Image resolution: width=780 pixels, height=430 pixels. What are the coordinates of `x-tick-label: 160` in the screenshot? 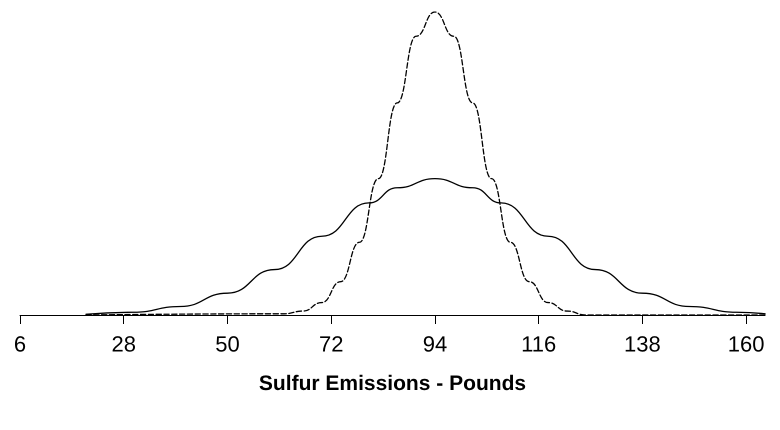 It's located at (746, 344).